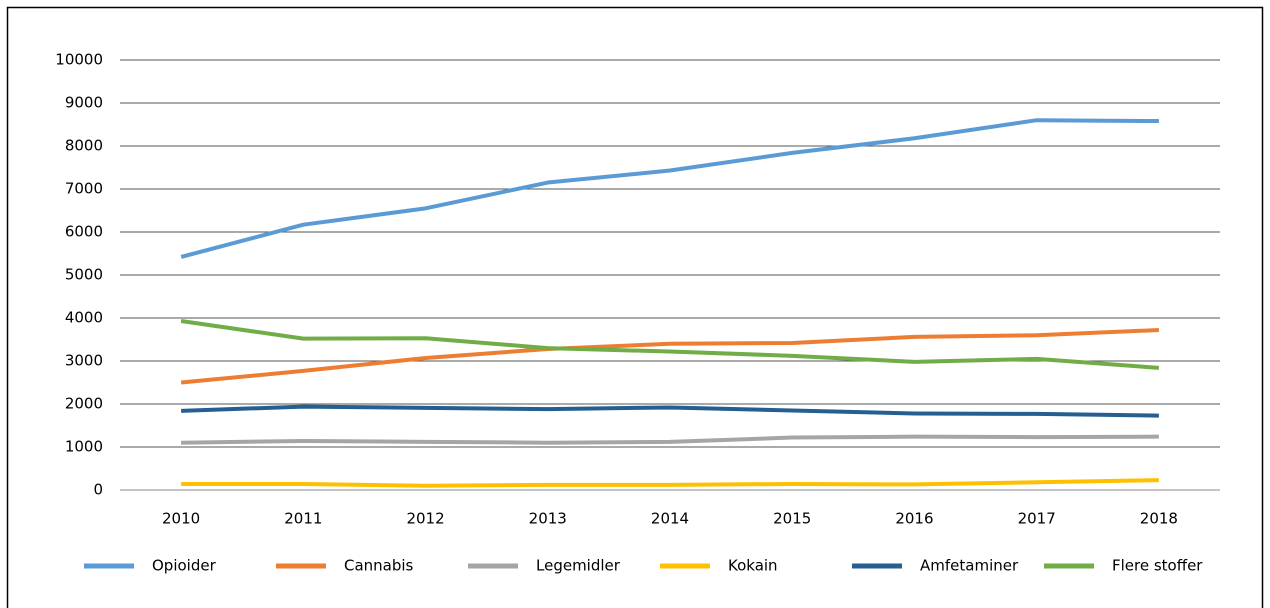 This screenshot has height=608, width=1270. What do you see at coordinates (84, 232) in the screenshot?
I see `y-tick-label: 6000` at bounding box center [84, 232].